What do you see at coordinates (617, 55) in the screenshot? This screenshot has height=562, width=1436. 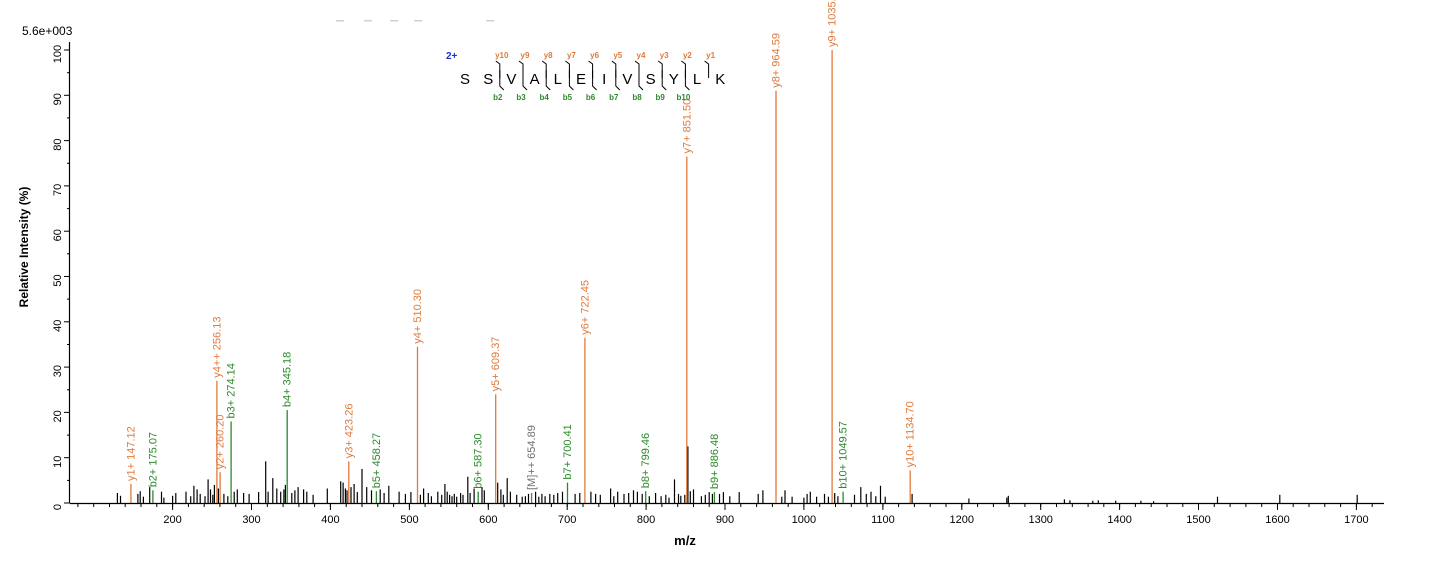 I see `y-ion-label: y5` at bounding box center [617, 55].